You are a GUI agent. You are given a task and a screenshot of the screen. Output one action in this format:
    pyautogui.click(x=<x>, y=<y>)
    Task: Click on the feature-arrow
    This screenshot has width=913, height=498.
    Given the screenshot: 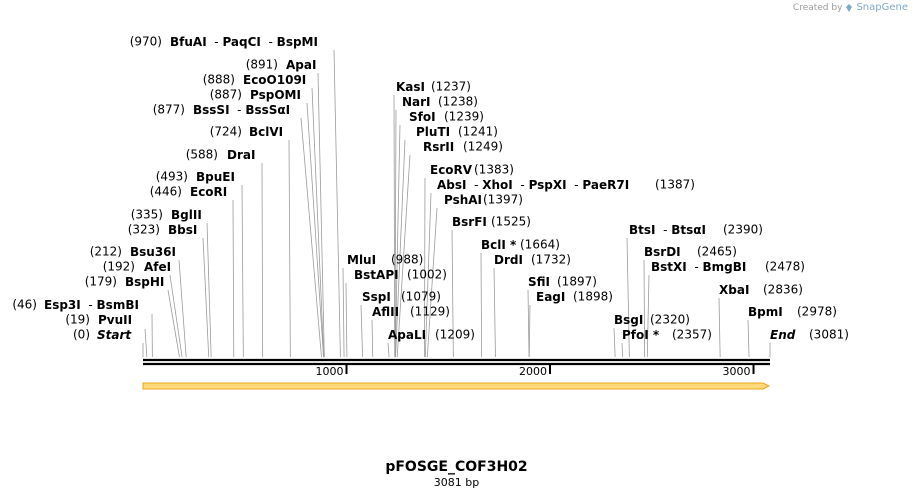 What is the action you would take?
    pyautogui.click(x=456, y=386)
    